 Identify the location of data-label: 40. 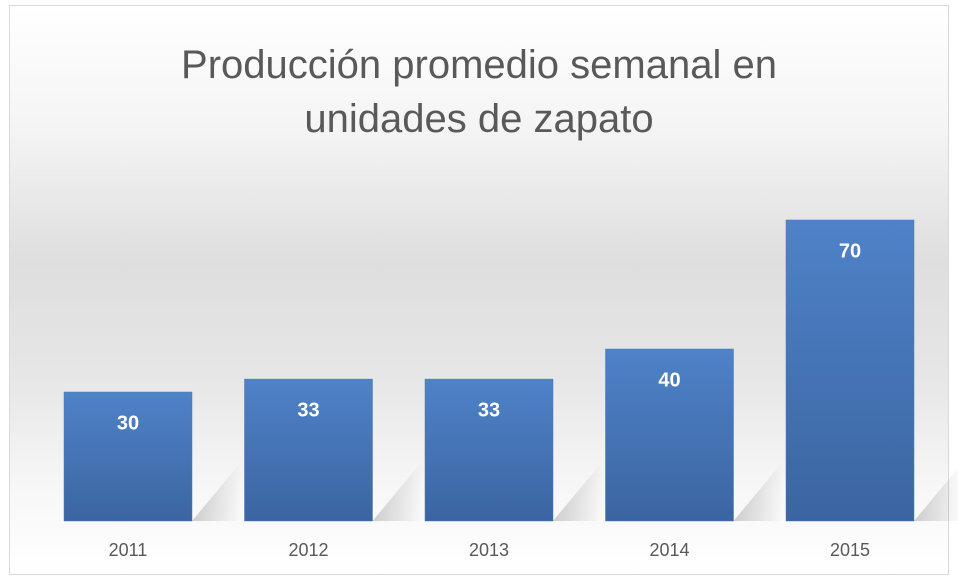
(669, 380).